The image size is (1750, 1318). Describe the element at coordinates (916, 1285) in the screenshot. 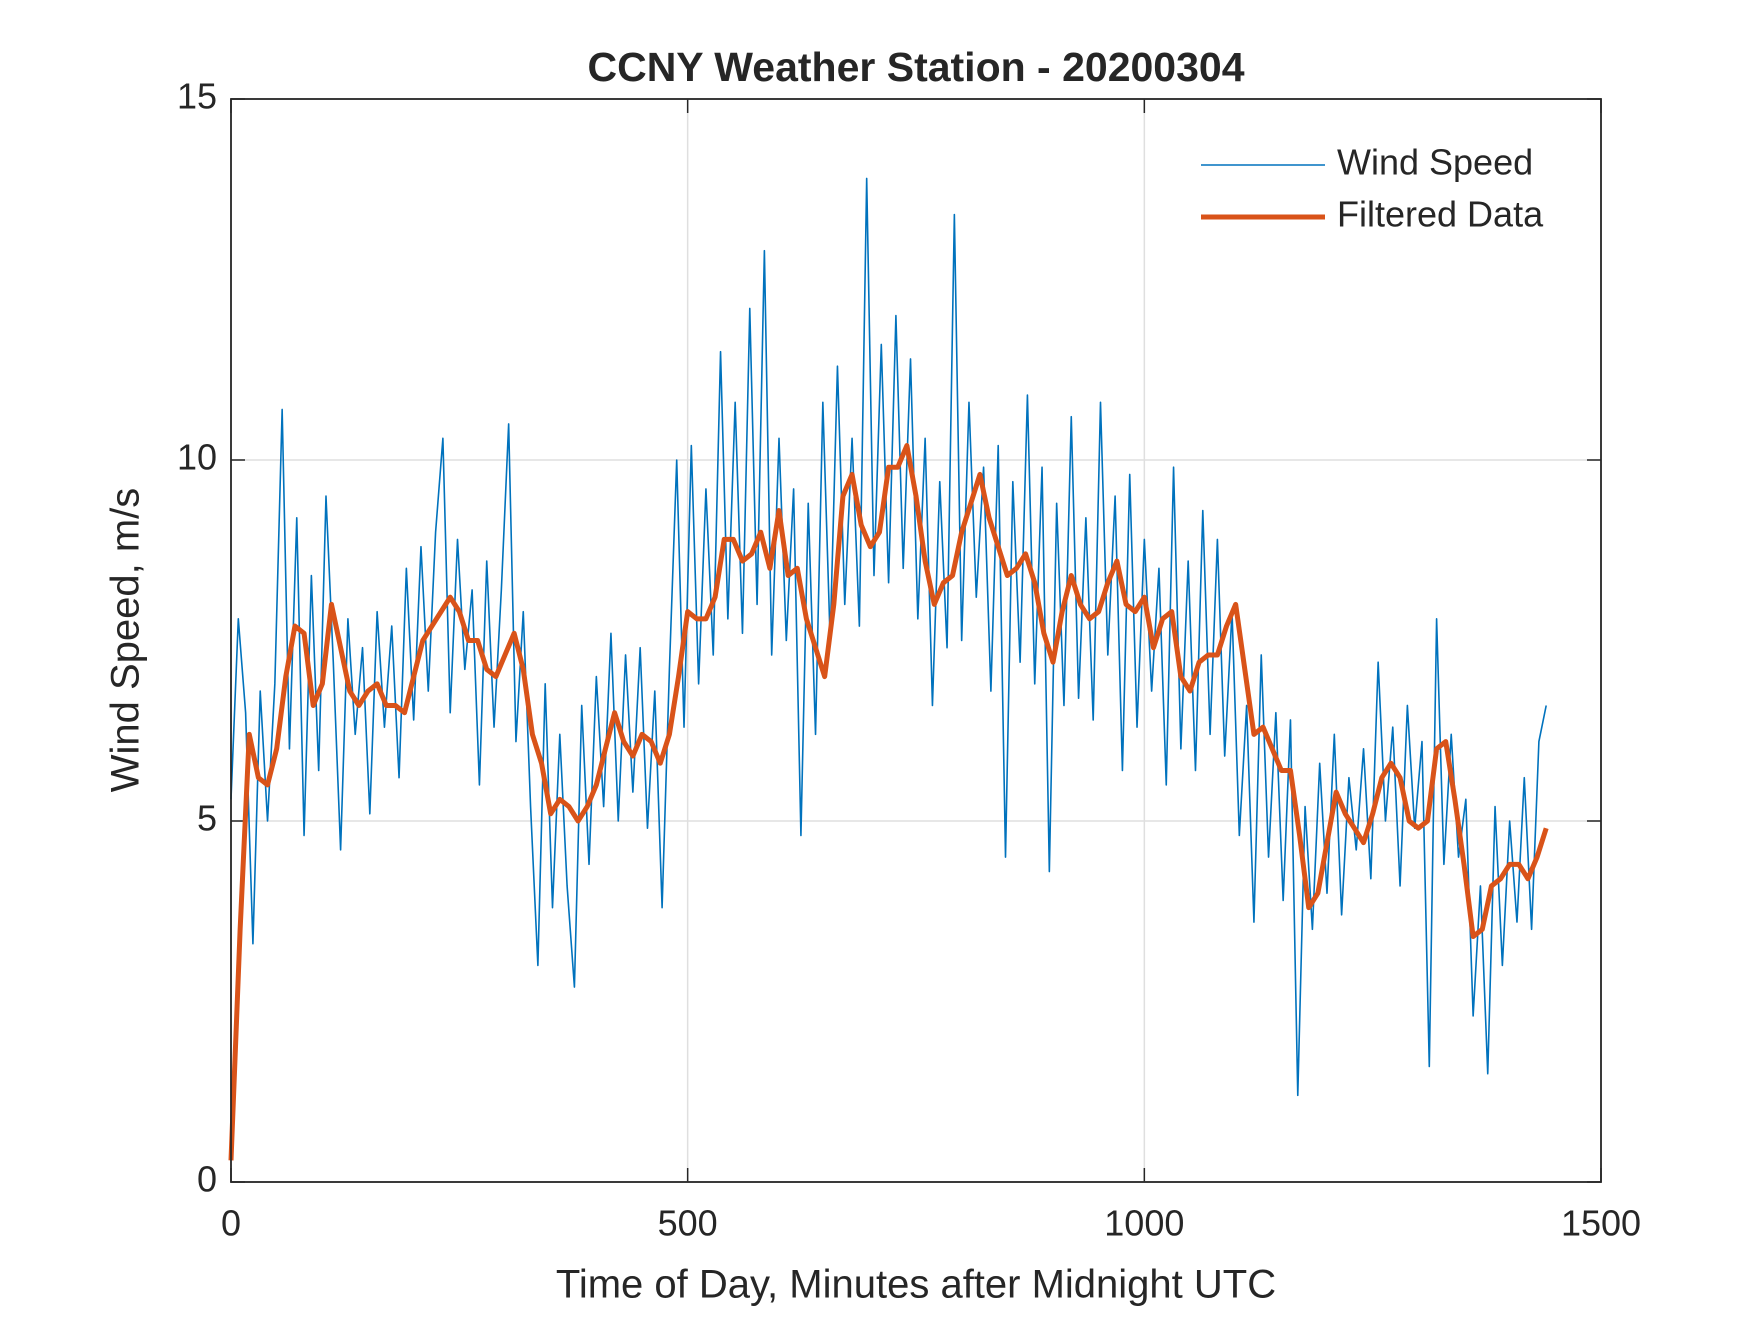

I see `x-axis-label: Time of Day, Minutes after Midnight UTC` at that location.